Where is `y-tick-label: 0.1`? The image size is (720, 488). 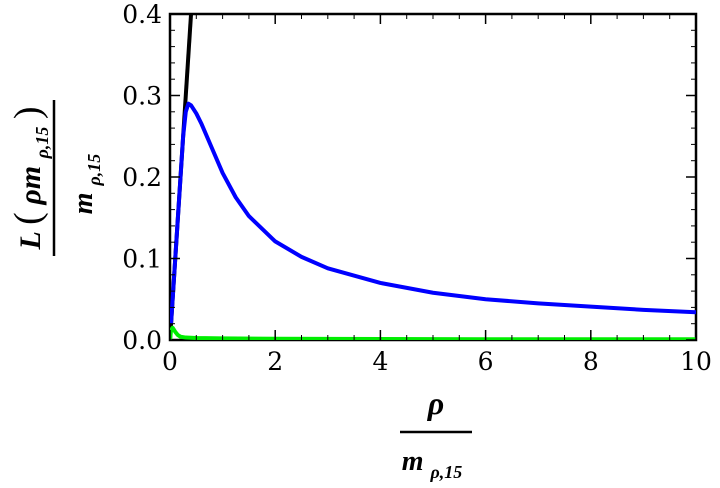
y-tick-label: 0.1 is located at coordinates (142, 259).